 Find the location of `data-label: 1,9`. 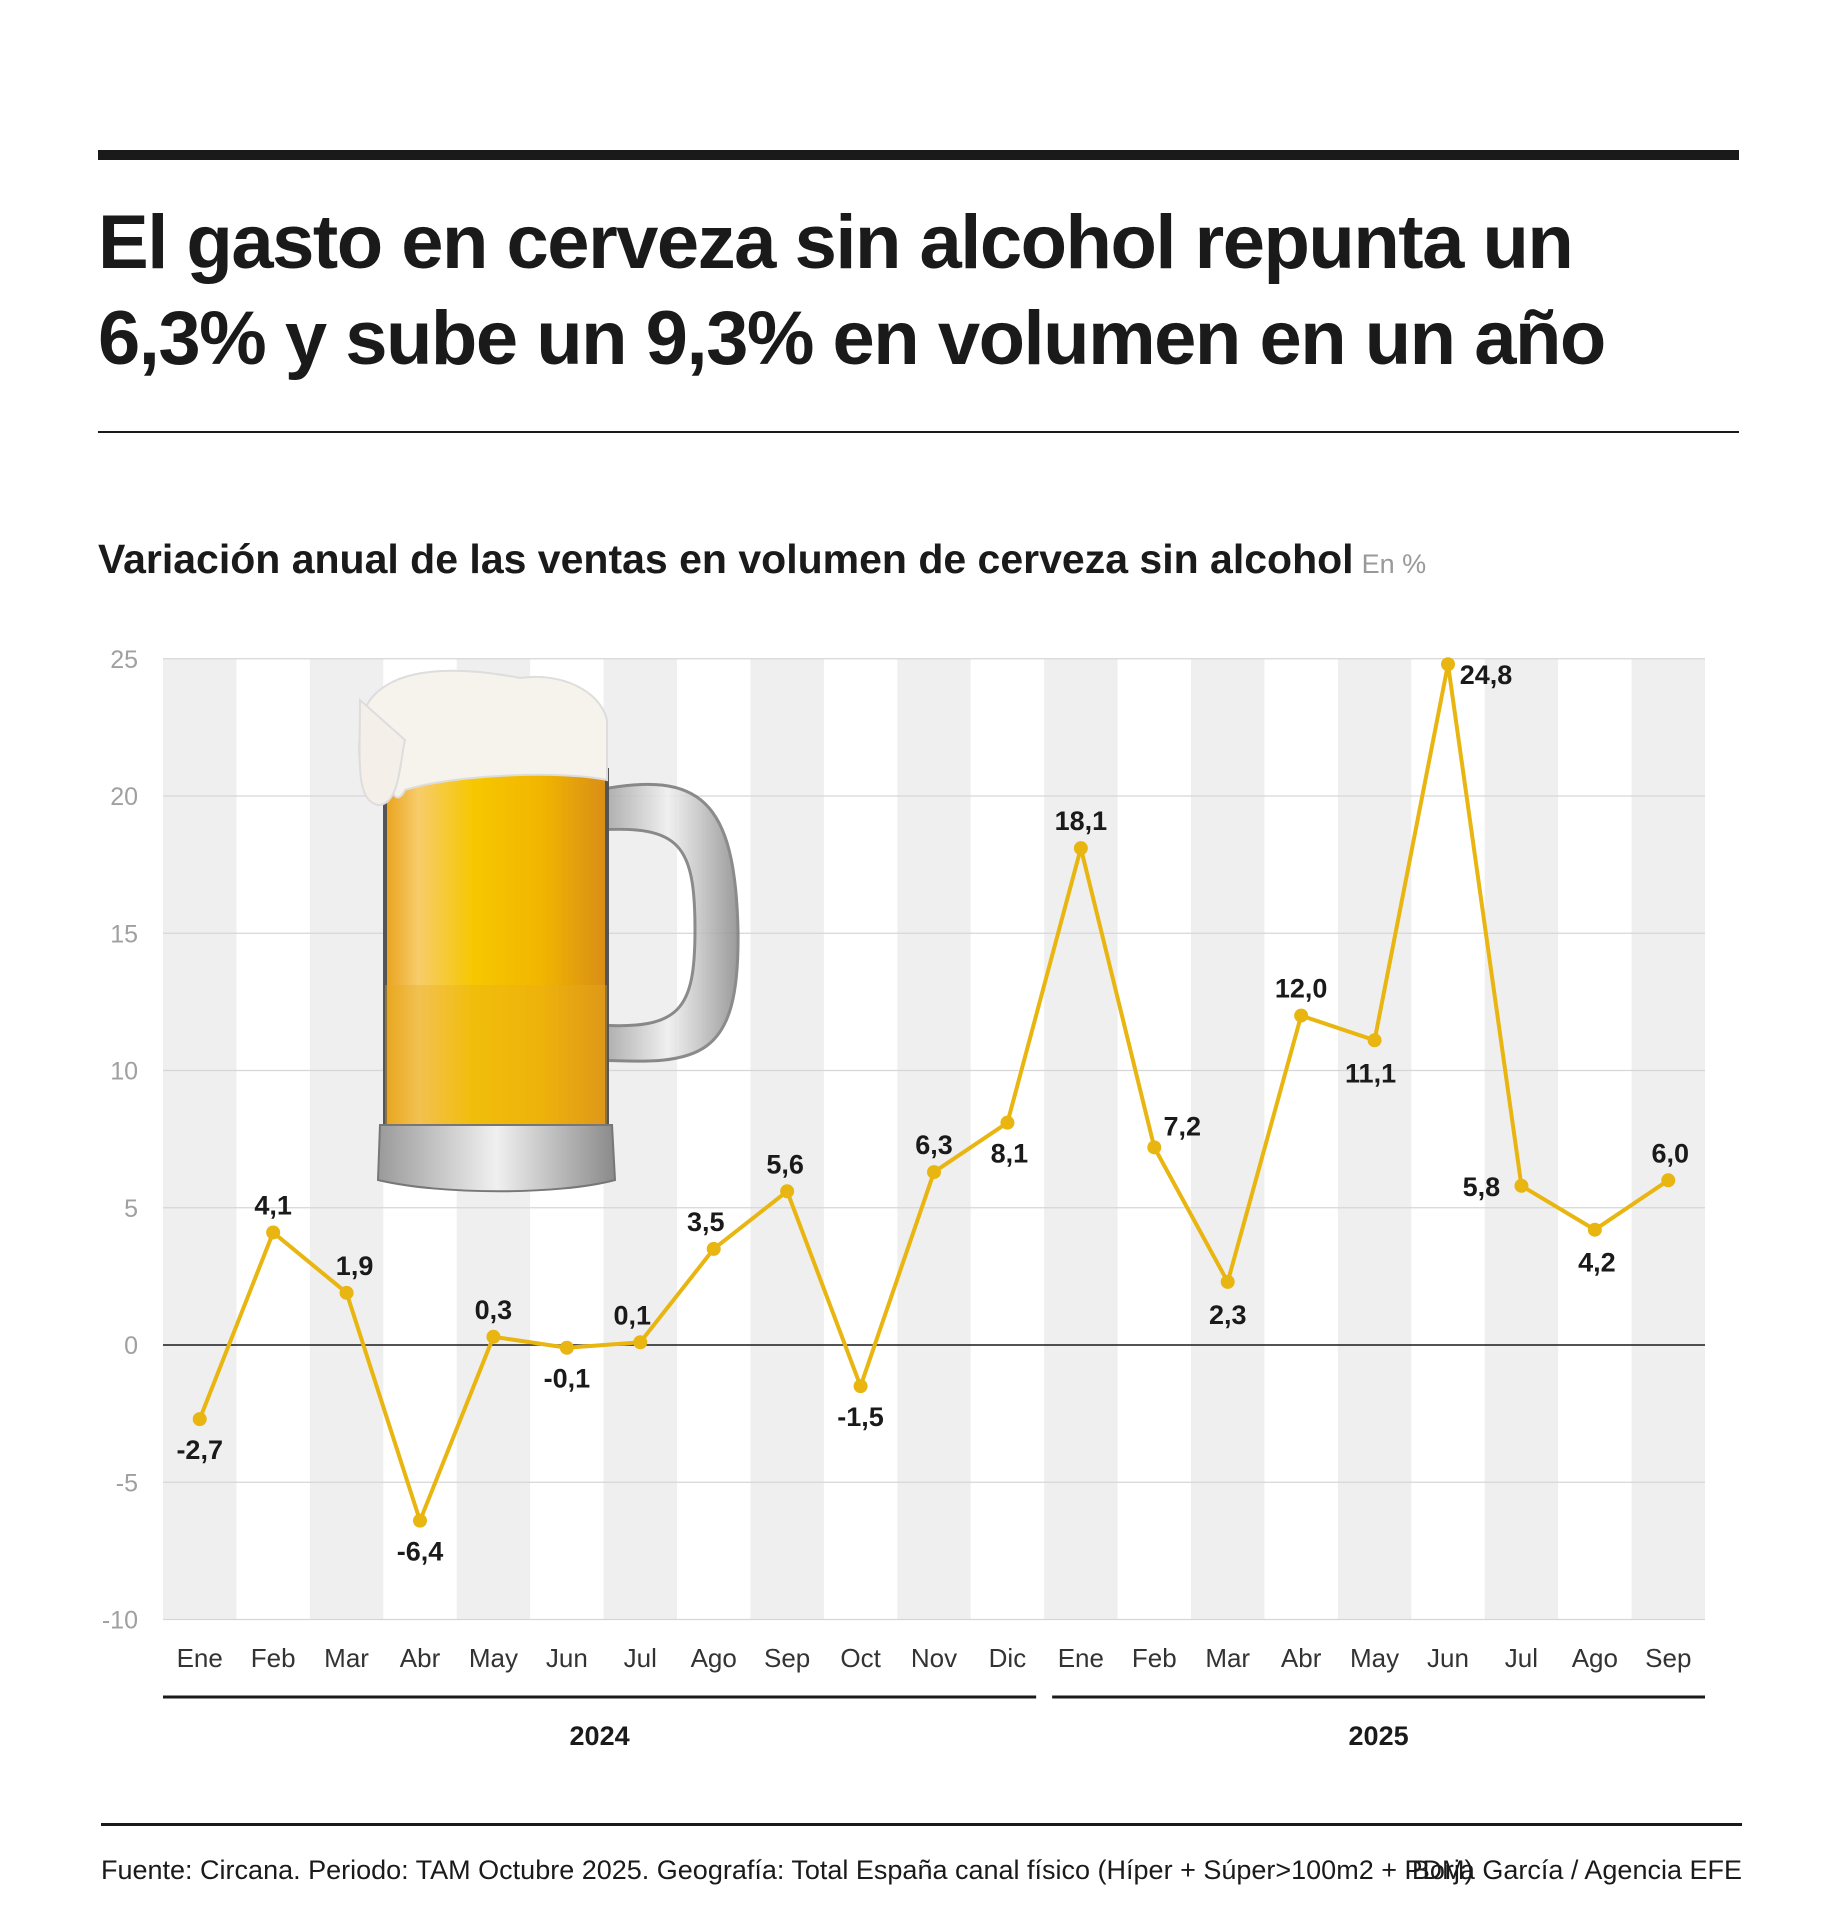

data-label: 1,9 is located at coordinates (355, 1266).